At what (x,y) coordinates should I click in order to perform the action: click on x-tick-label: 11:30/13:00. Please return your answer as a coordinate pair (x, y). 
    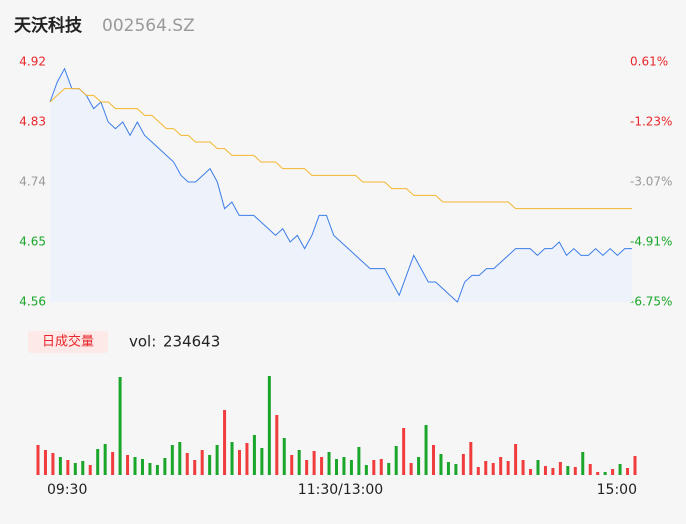
    Looking at the image, I should click on (340, 490).